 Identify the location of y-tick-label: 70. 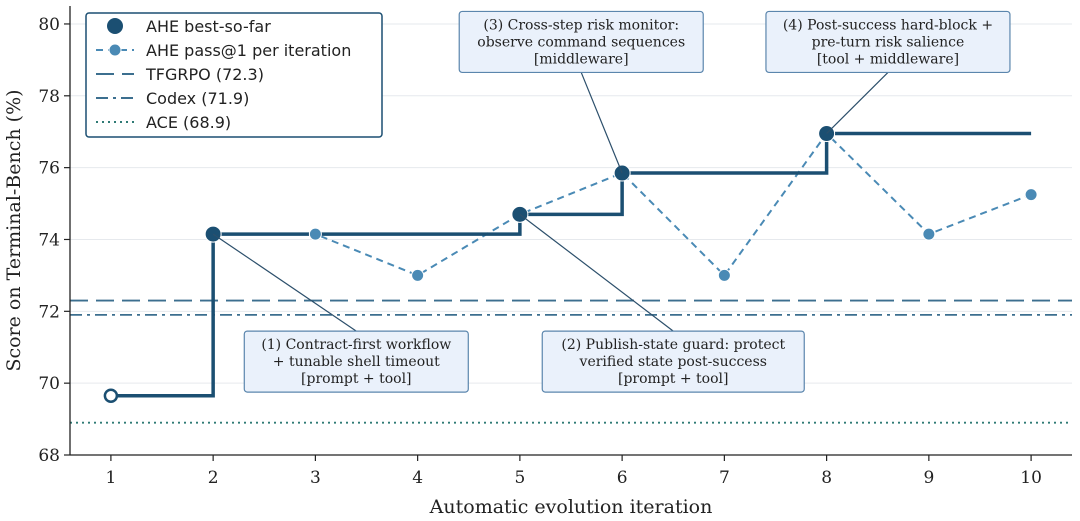
(49, 384).